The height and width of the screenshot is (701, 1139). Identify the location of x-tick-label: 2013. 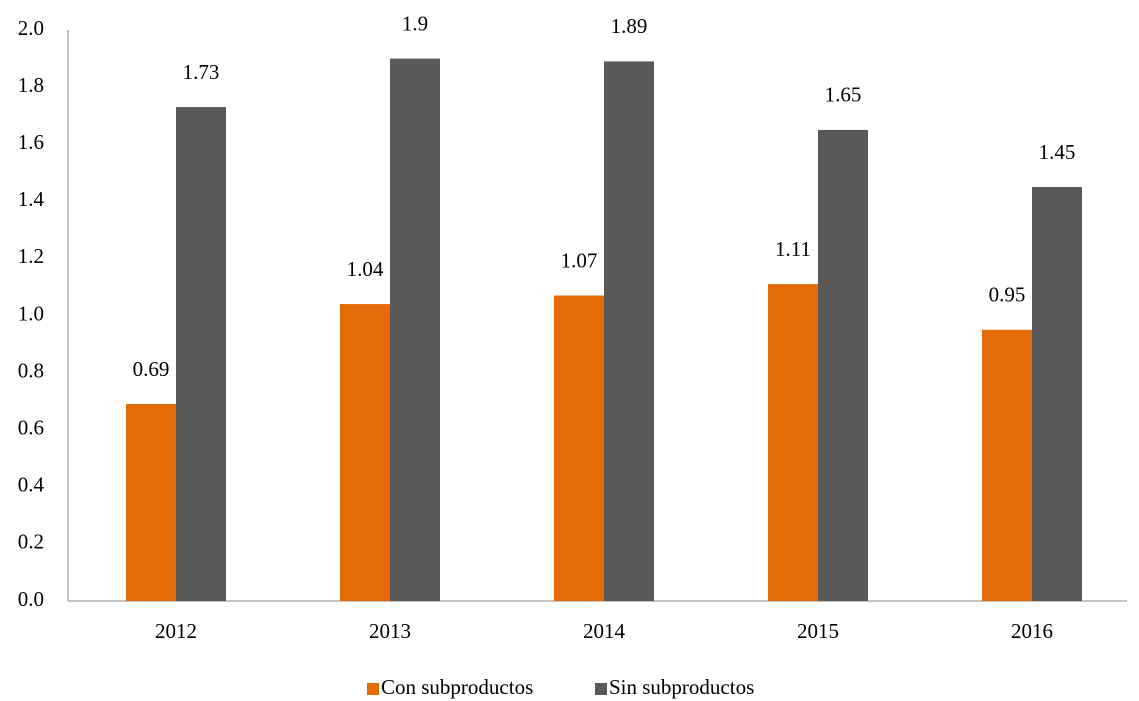
(390, 631).